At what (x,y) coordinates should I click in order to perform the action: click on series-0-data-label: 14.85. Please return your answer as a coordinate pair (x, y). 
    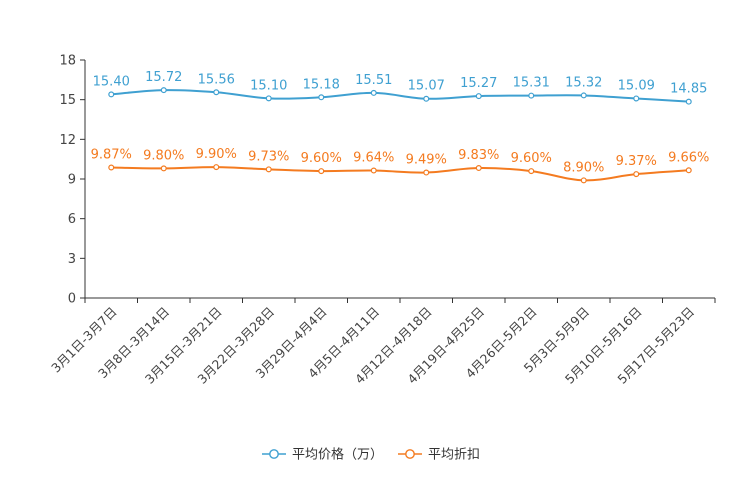
    Looking at the image, I should click on (688, 89).